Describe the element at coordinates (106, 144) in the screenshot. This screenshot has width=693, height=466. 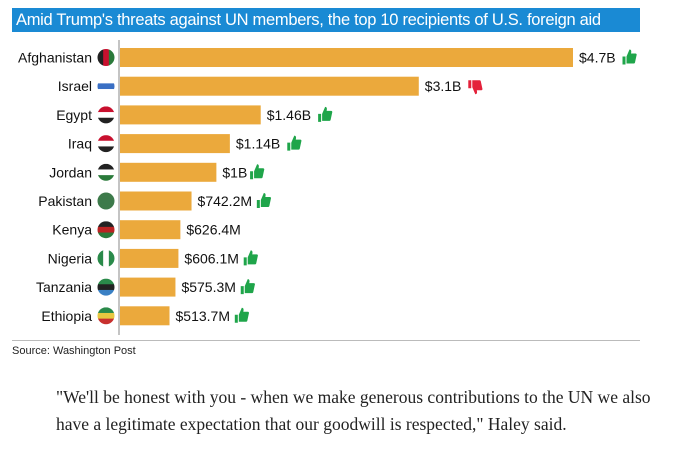
I see `iraq-flag-icon` at that location.